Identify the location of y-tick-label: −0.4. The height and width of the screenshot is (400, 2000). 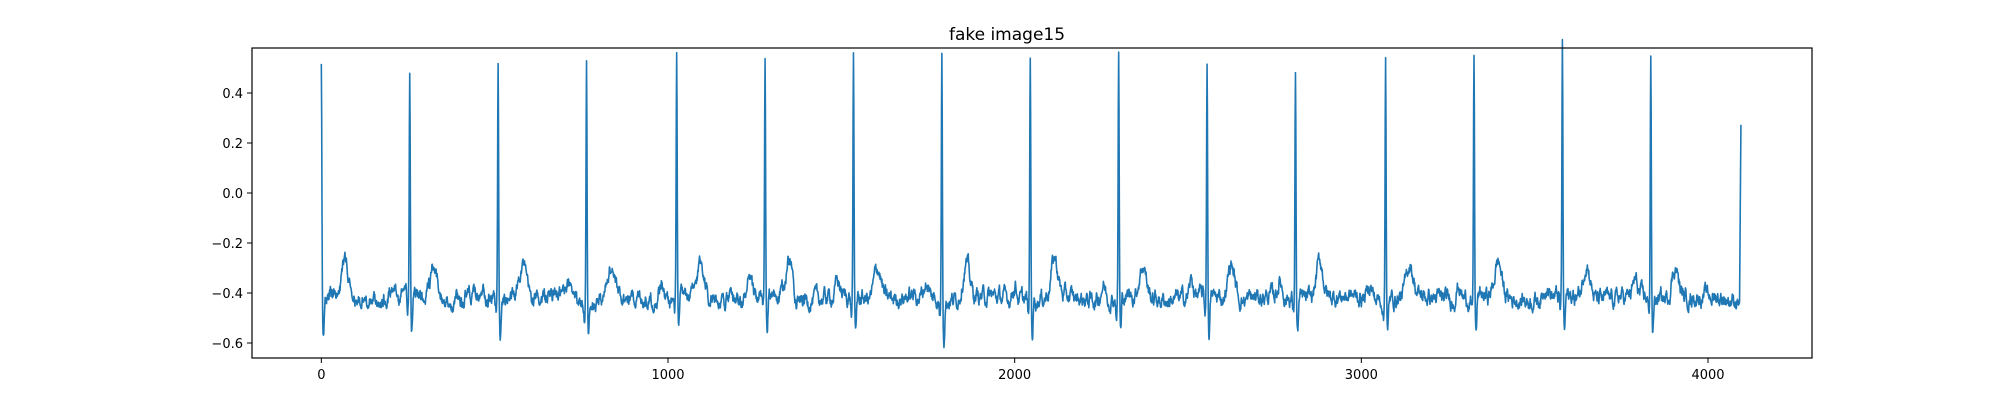
(227, 294).